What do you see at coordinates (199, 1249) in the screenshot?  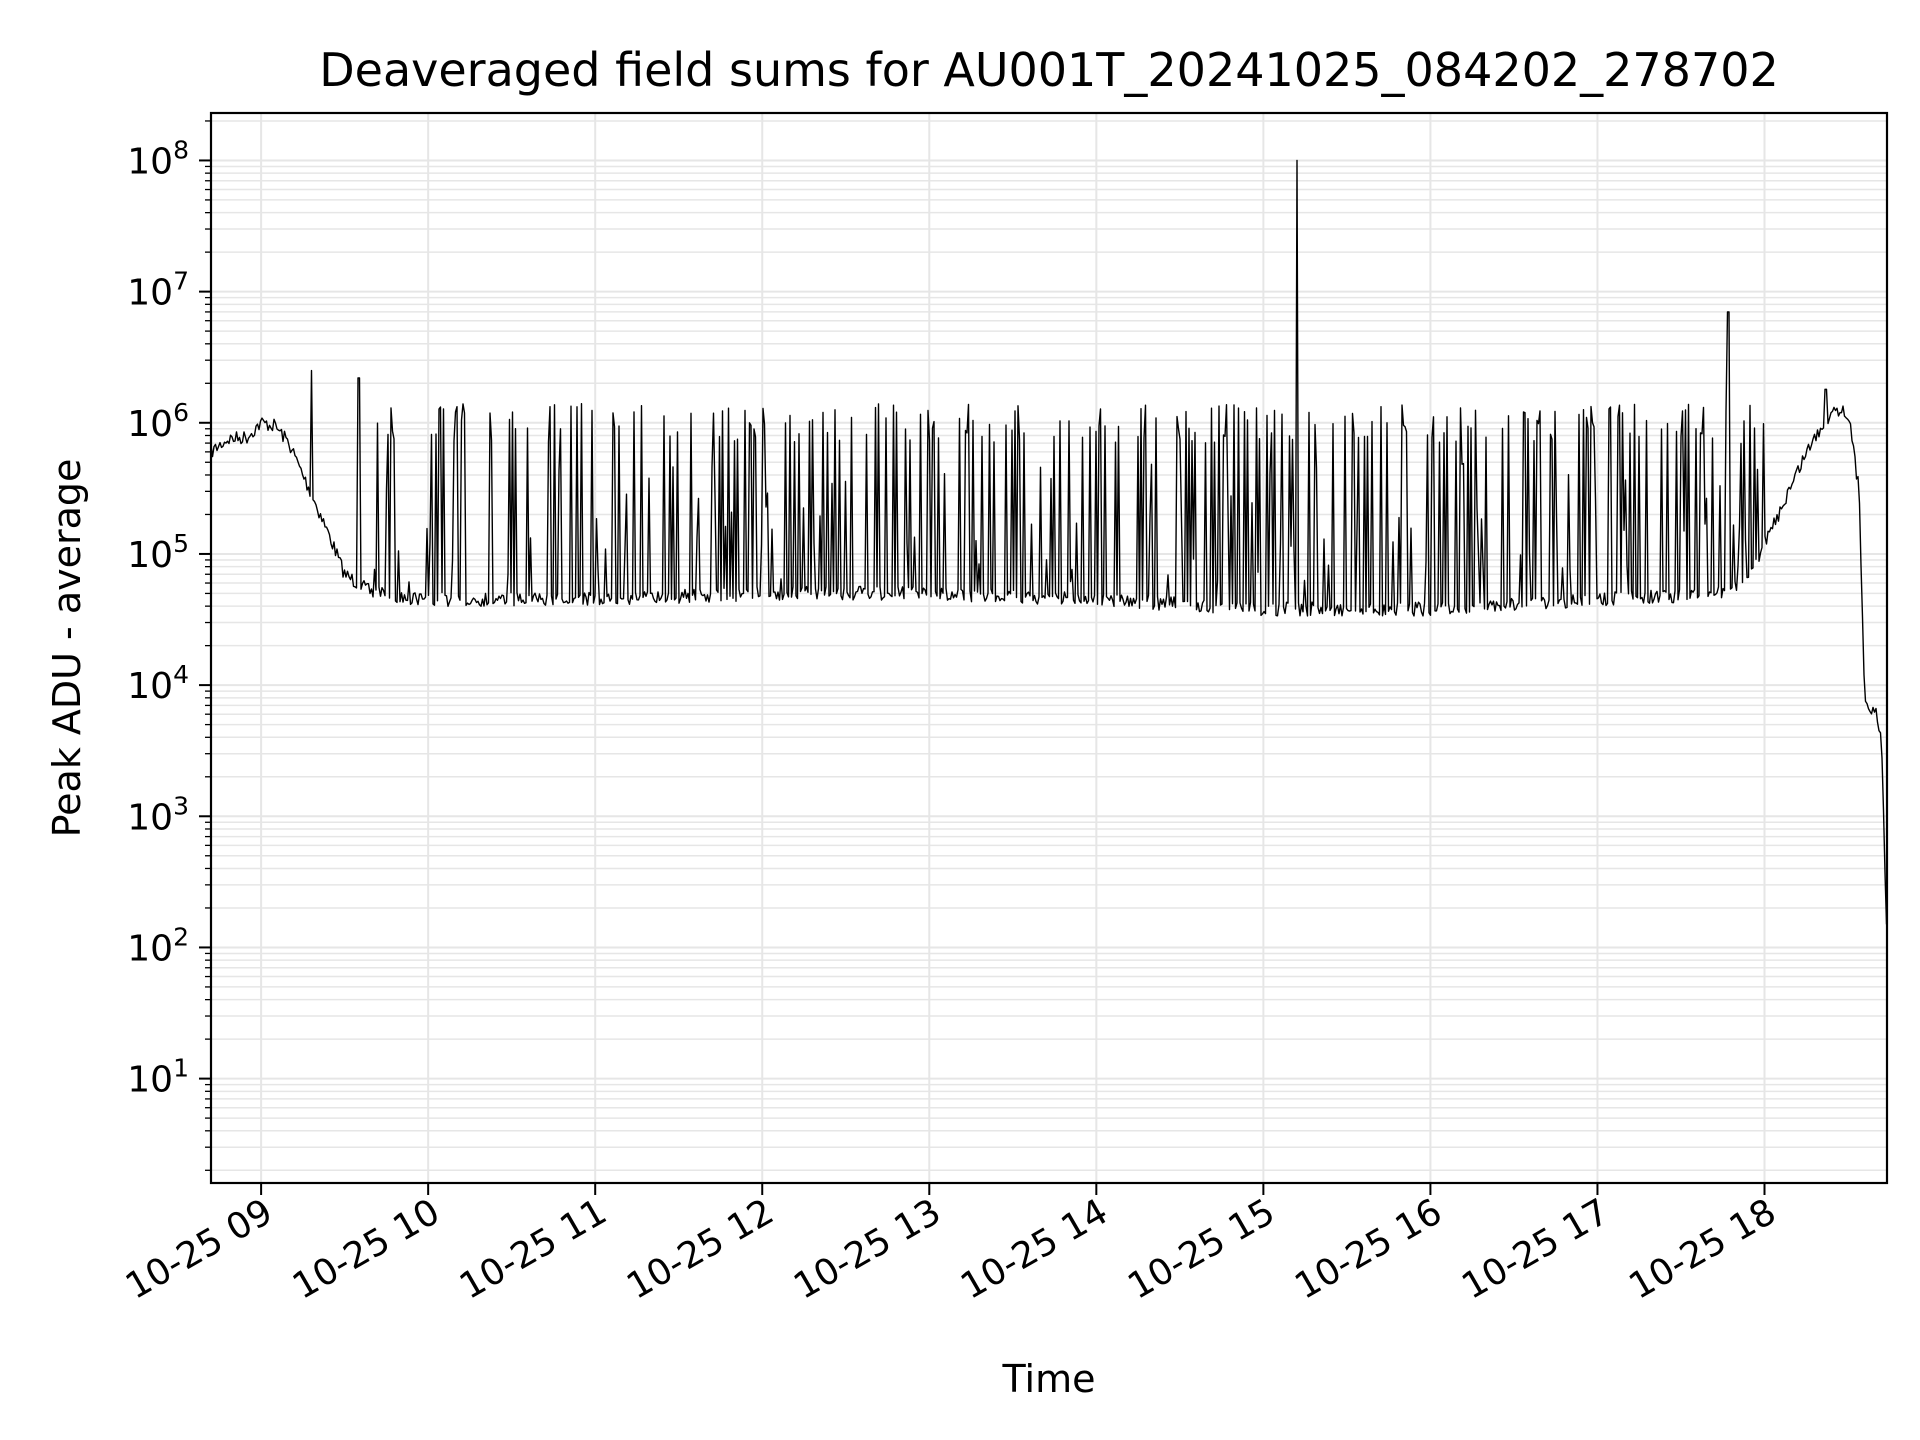 I see `x-tick-label: 10-25 09` at bounding box center [199, 1249].